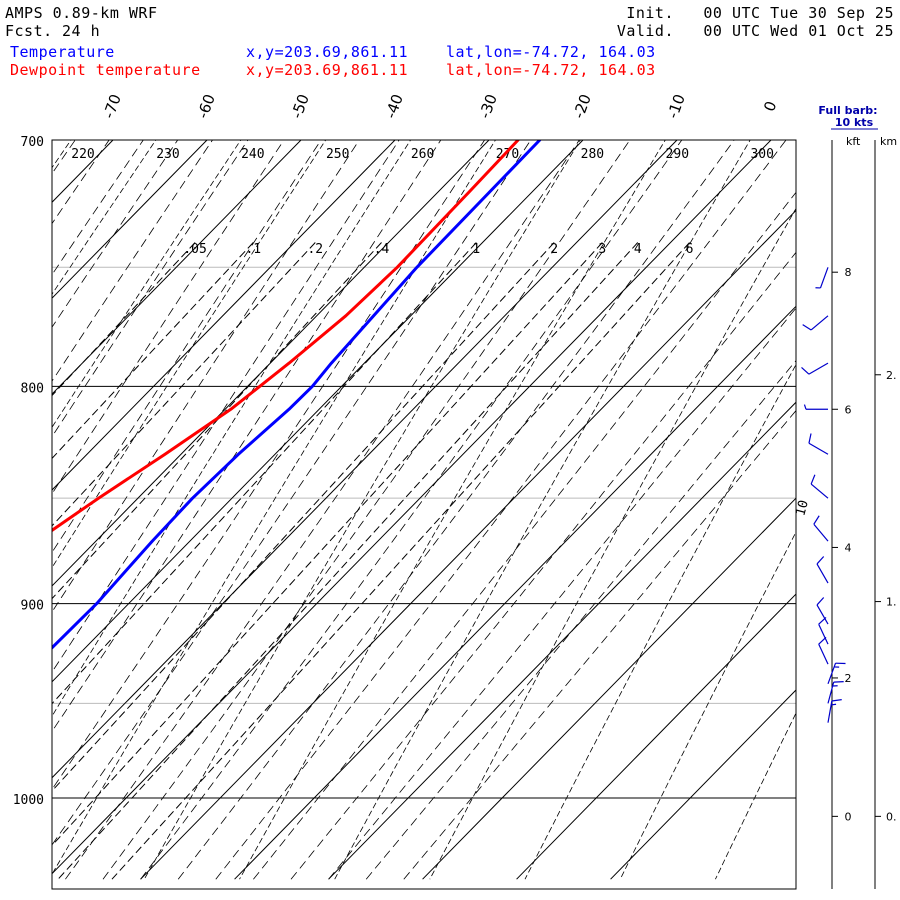 Image resolution: width=900 pixels, height=900 pixels. What do you see at coordinates (677, 154) in the screenshot?
I see `potential-temperature-label: 290` at bounding box center [677, 154].